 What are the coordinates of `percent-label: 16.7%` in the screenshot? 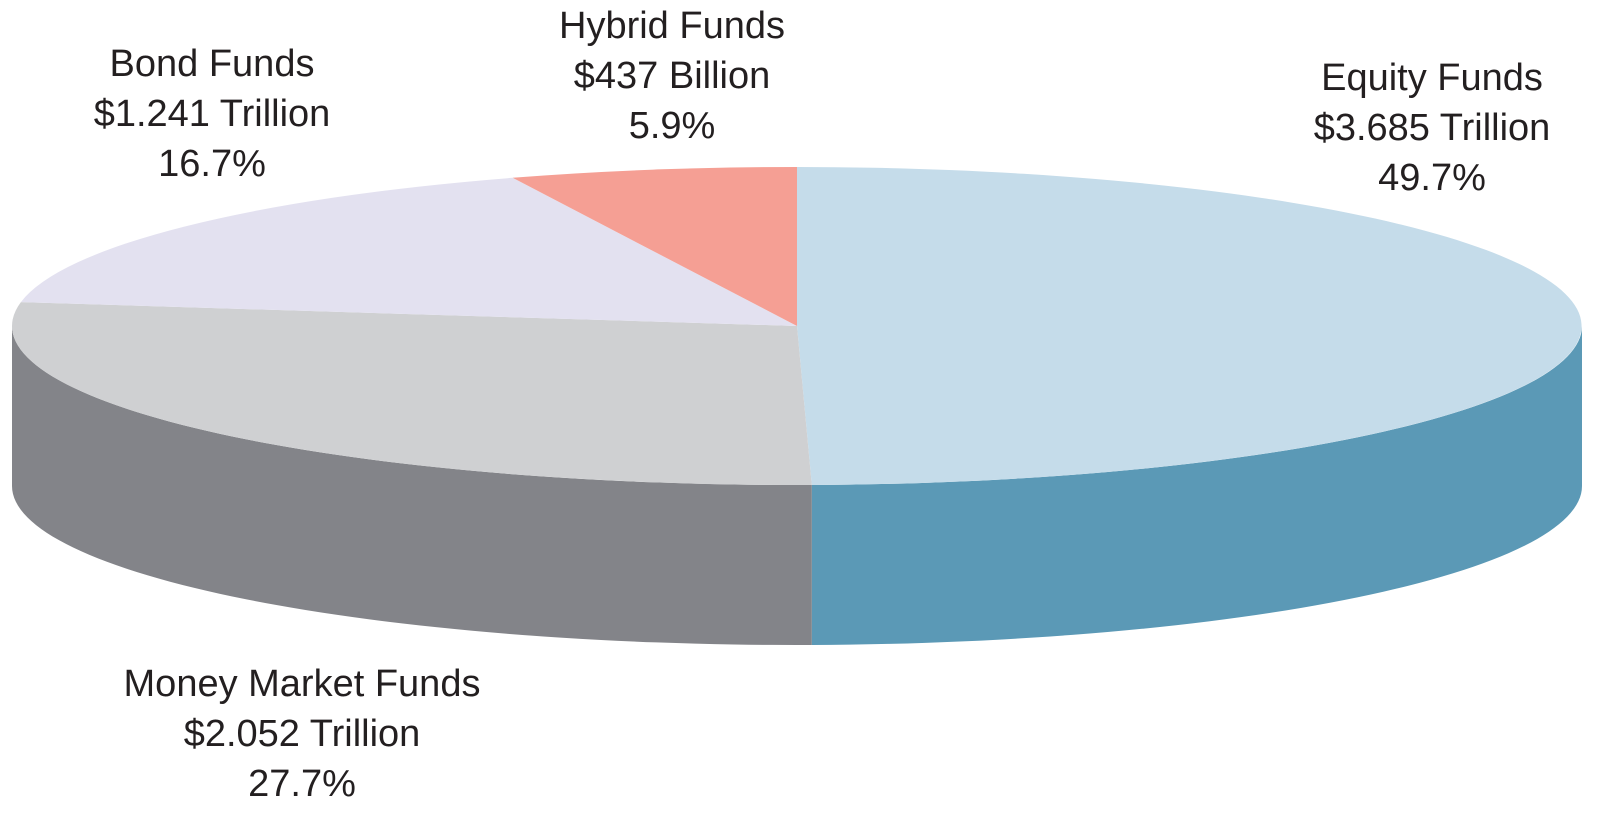 It's located at (212, 164).